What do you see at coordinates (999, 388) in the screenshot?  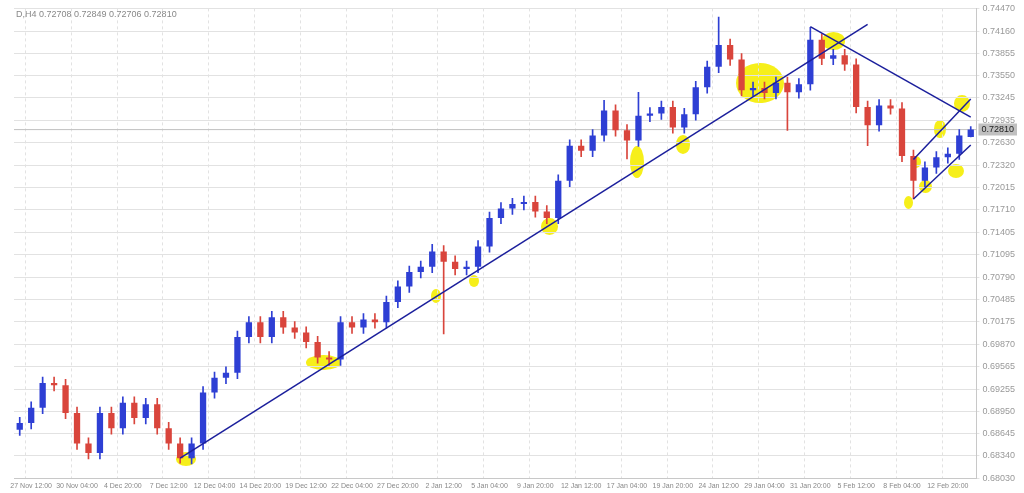 I see `y-tick-label: 0.69255` at bounding box center [999, 388].